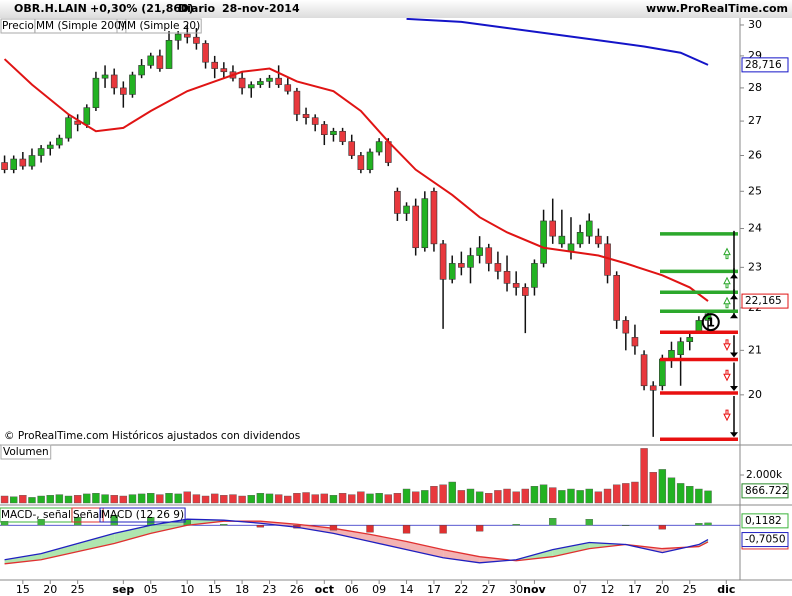 Image resolution: width=792 pixels, height=596 pixels. I want to click on symbol: OBR.H.LAIN, so click(50, 8).